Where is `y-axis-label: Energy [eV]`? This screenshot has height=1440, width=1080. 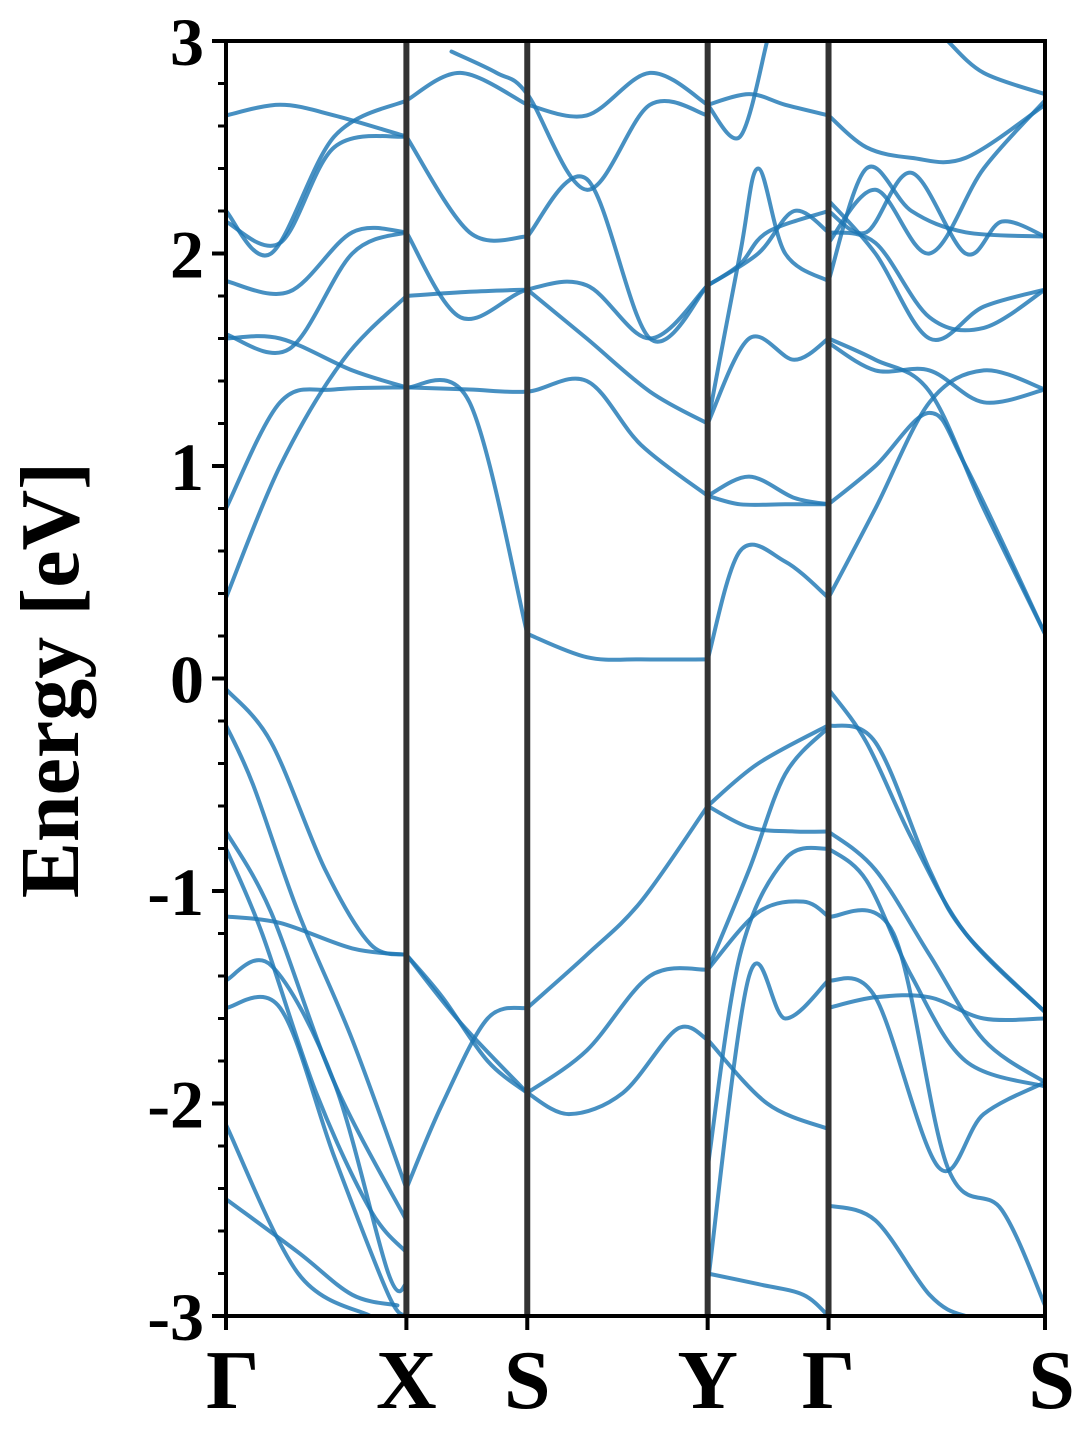
y-axis-label: Energy [eV] is located at coordinates (50, 680).